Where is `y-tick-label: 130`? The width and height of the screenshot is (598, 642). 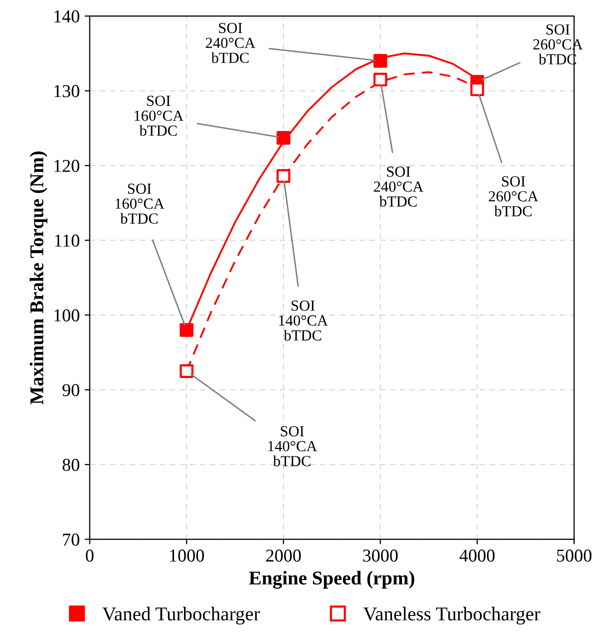 y-tick-label: 130 is located at coordinates (67, 91).